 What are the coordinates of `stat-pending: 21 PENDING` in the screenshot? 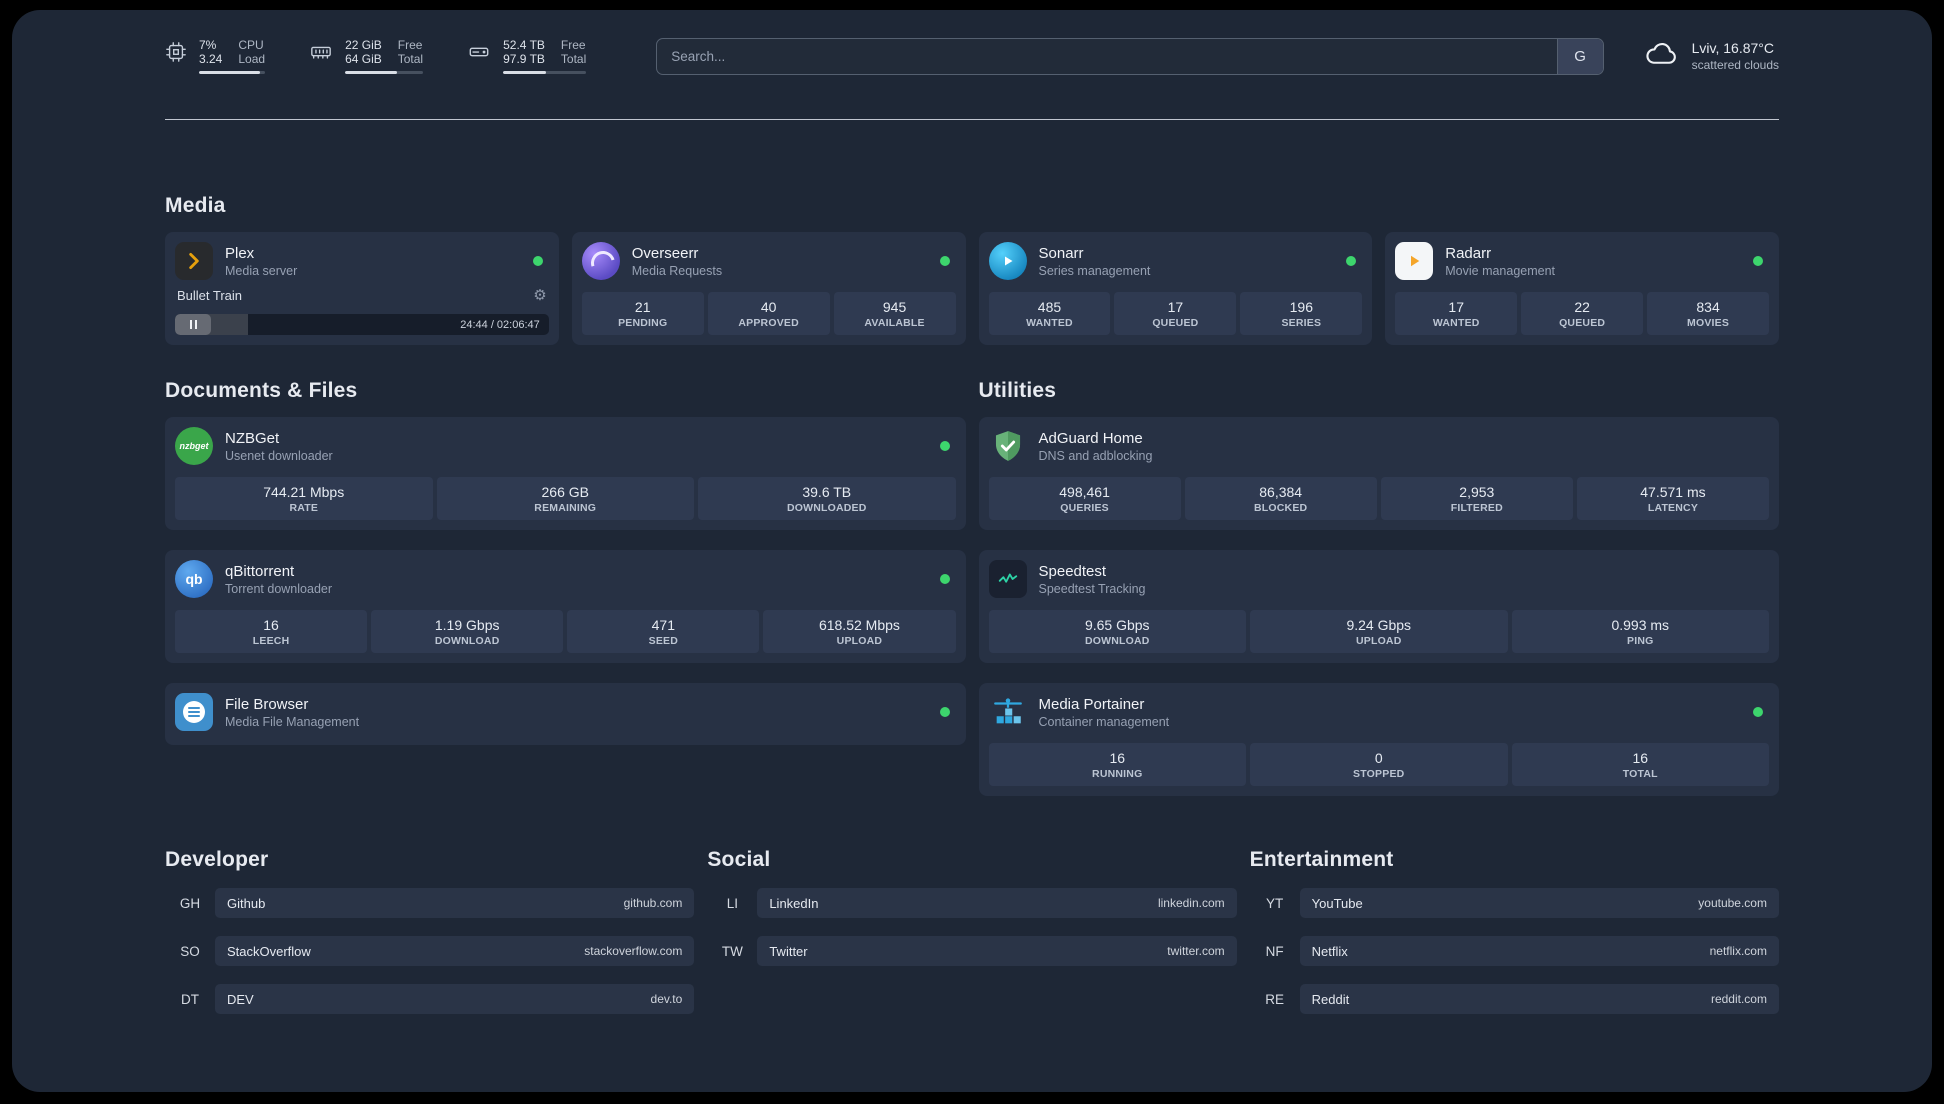 It's located at (642, 313).